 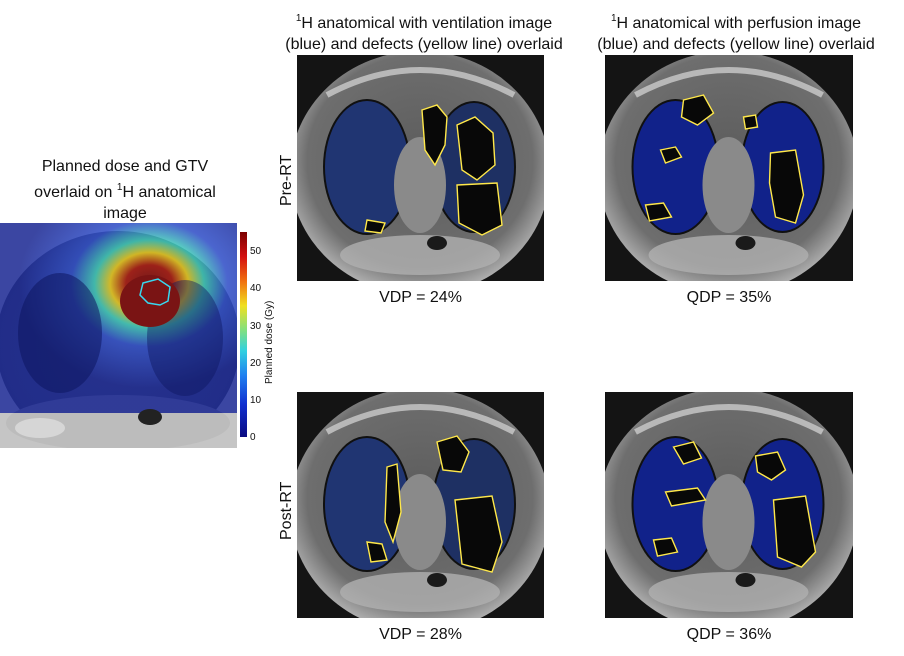 I want to click on pre-ventilation-image, so click(x=420, y=168).